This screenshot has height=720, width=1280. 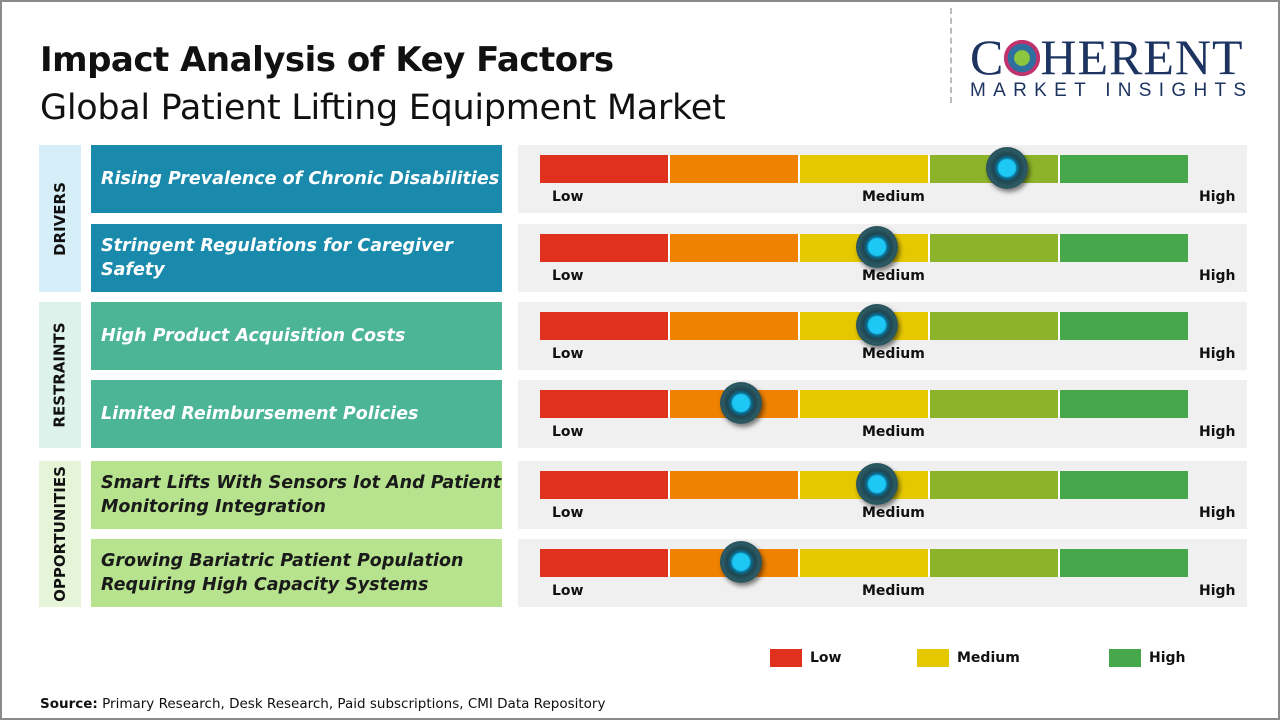 What do you see at coordinates (1022, 58) in the screenshot?
I see `globe-dots-icon` at bounding box center [1022, 58].